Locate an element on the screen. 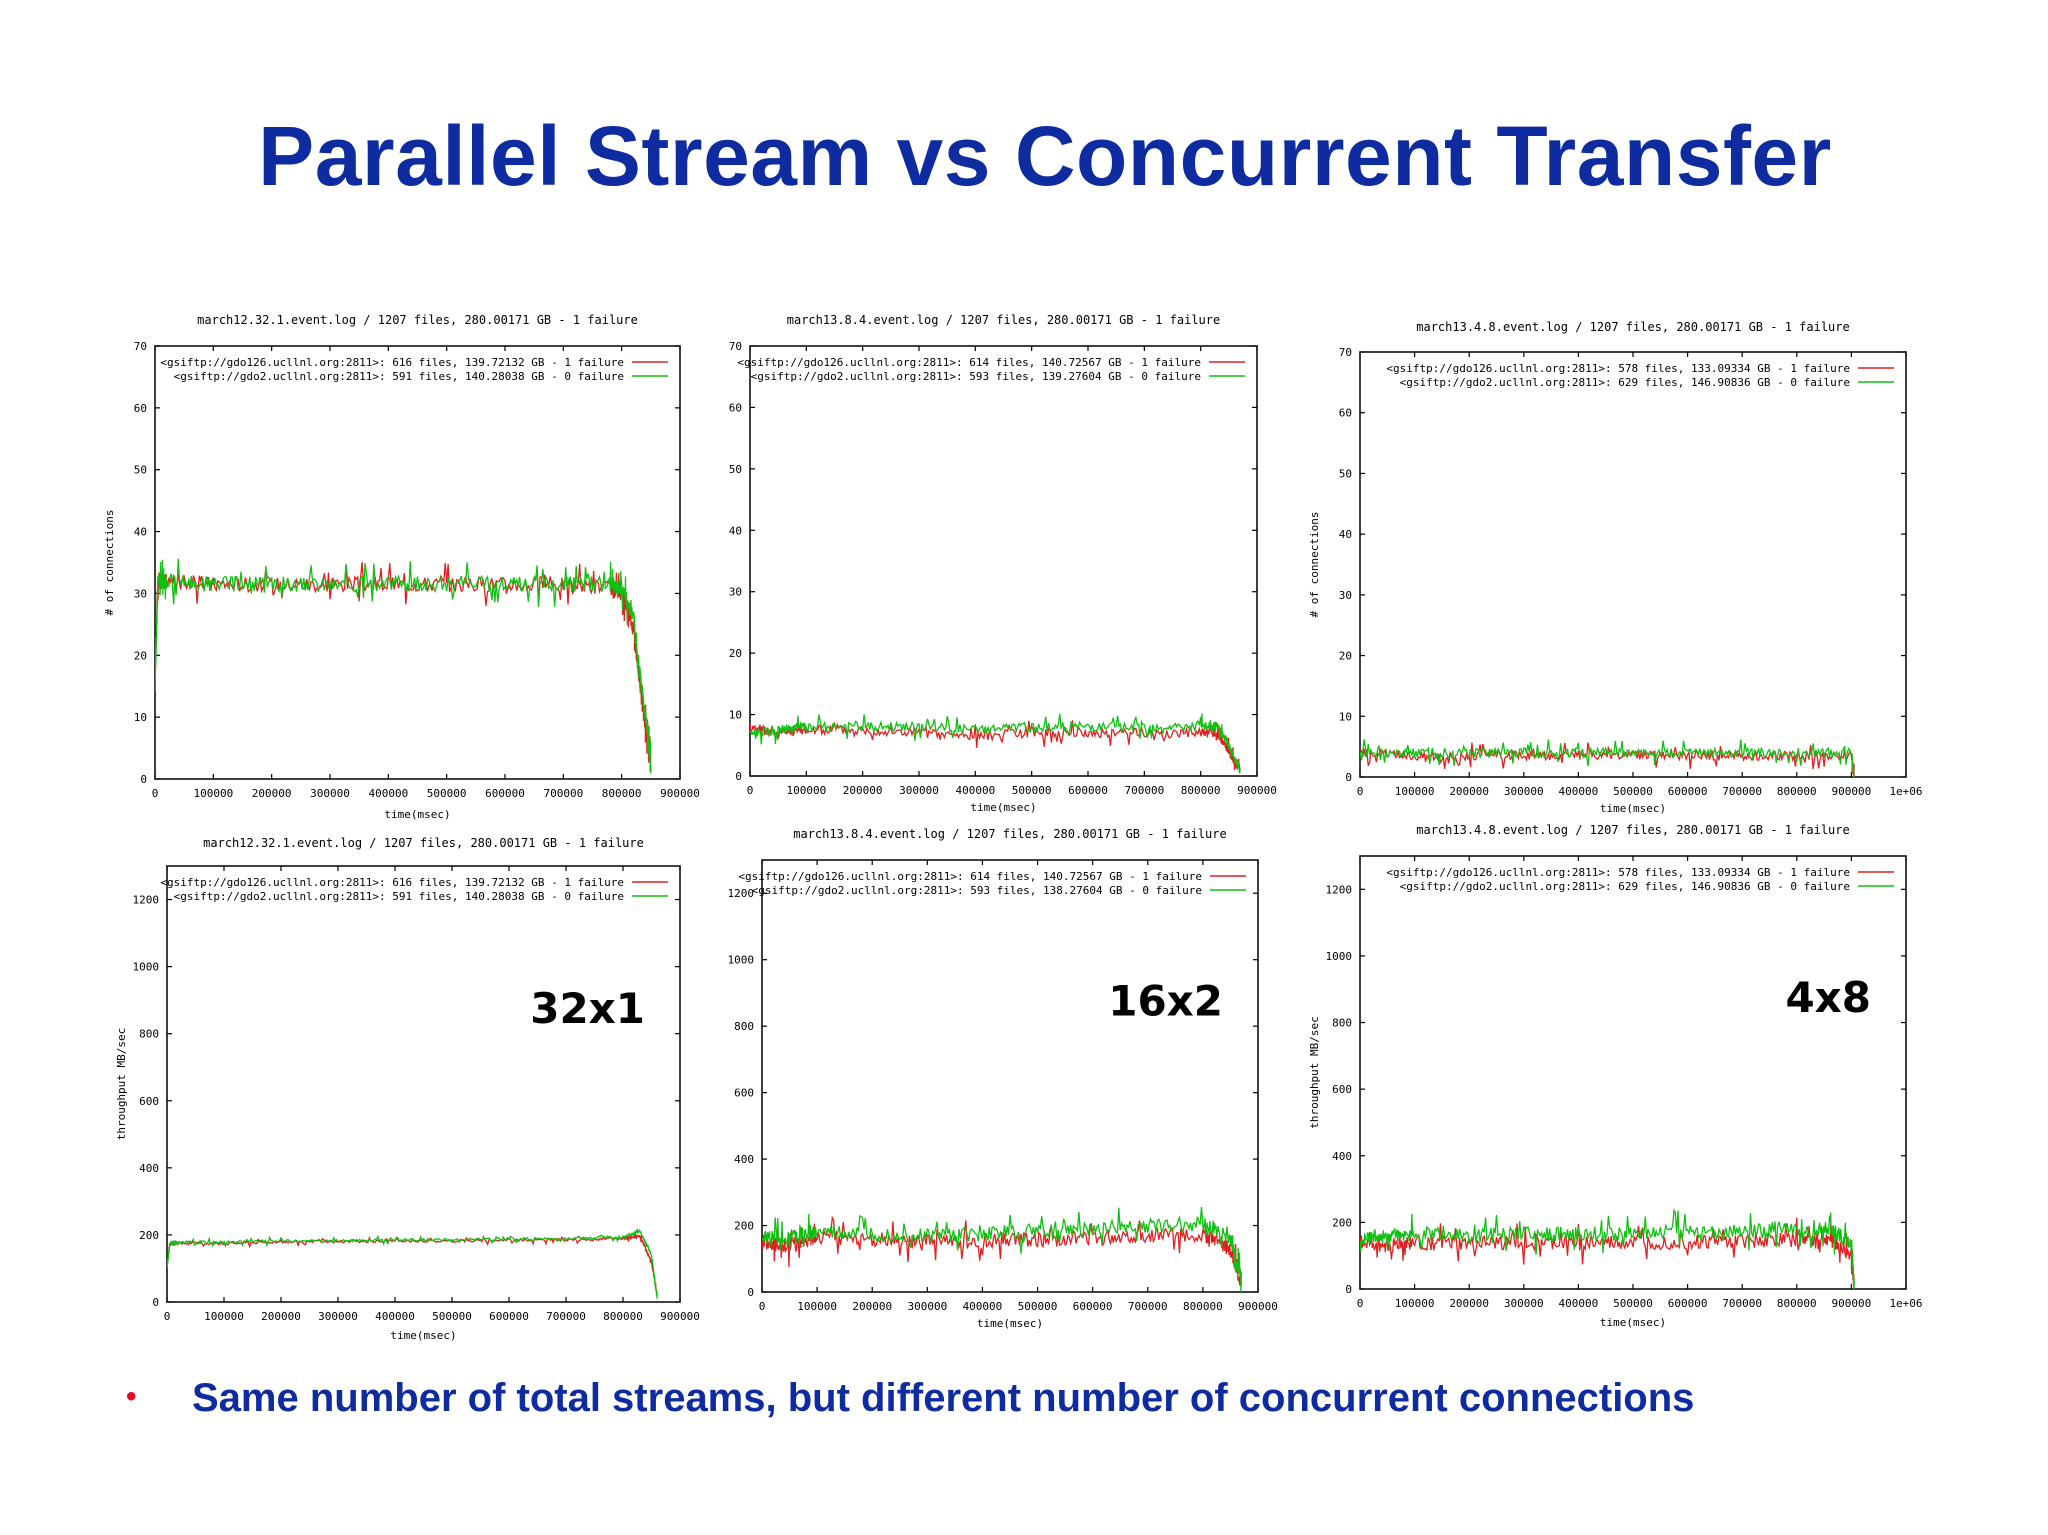  y-tick-label: 1200 is located at coordinates (741, 893).